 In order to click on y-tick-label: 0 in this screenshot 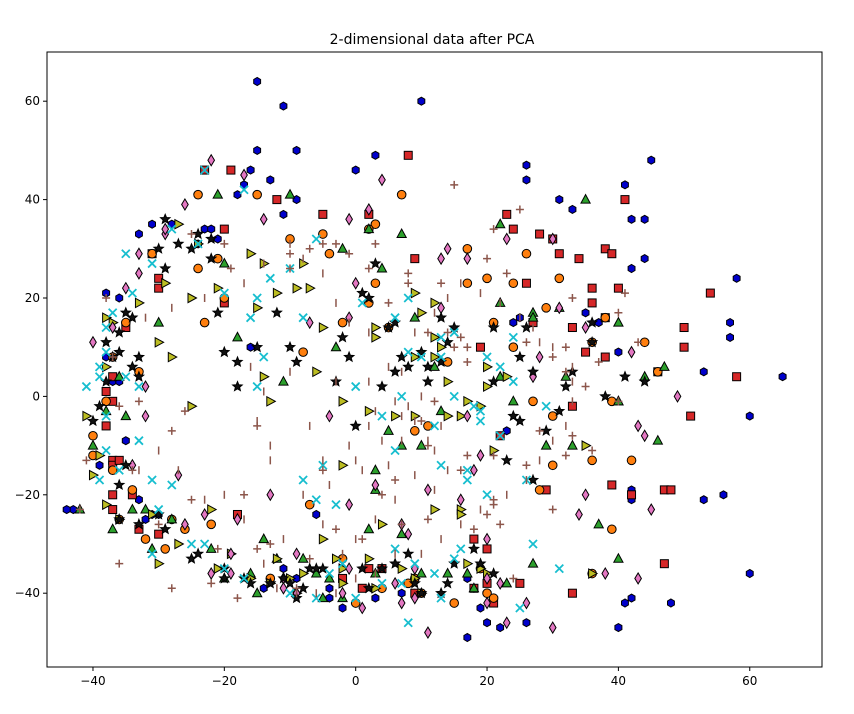, I will do `click(36, 396)`.